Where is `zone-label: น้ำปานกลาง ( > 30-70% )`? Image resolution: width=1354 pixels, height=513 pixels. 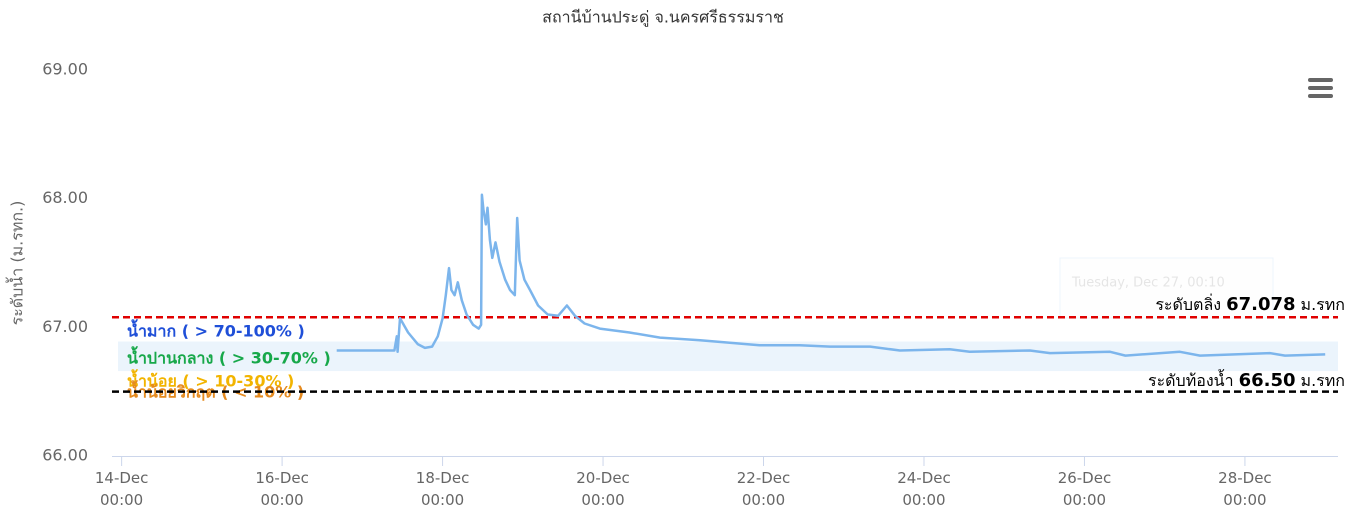
zone-label: น้ำปานกลาง ( > 30-70% ) is located at coordinates (229, 357).